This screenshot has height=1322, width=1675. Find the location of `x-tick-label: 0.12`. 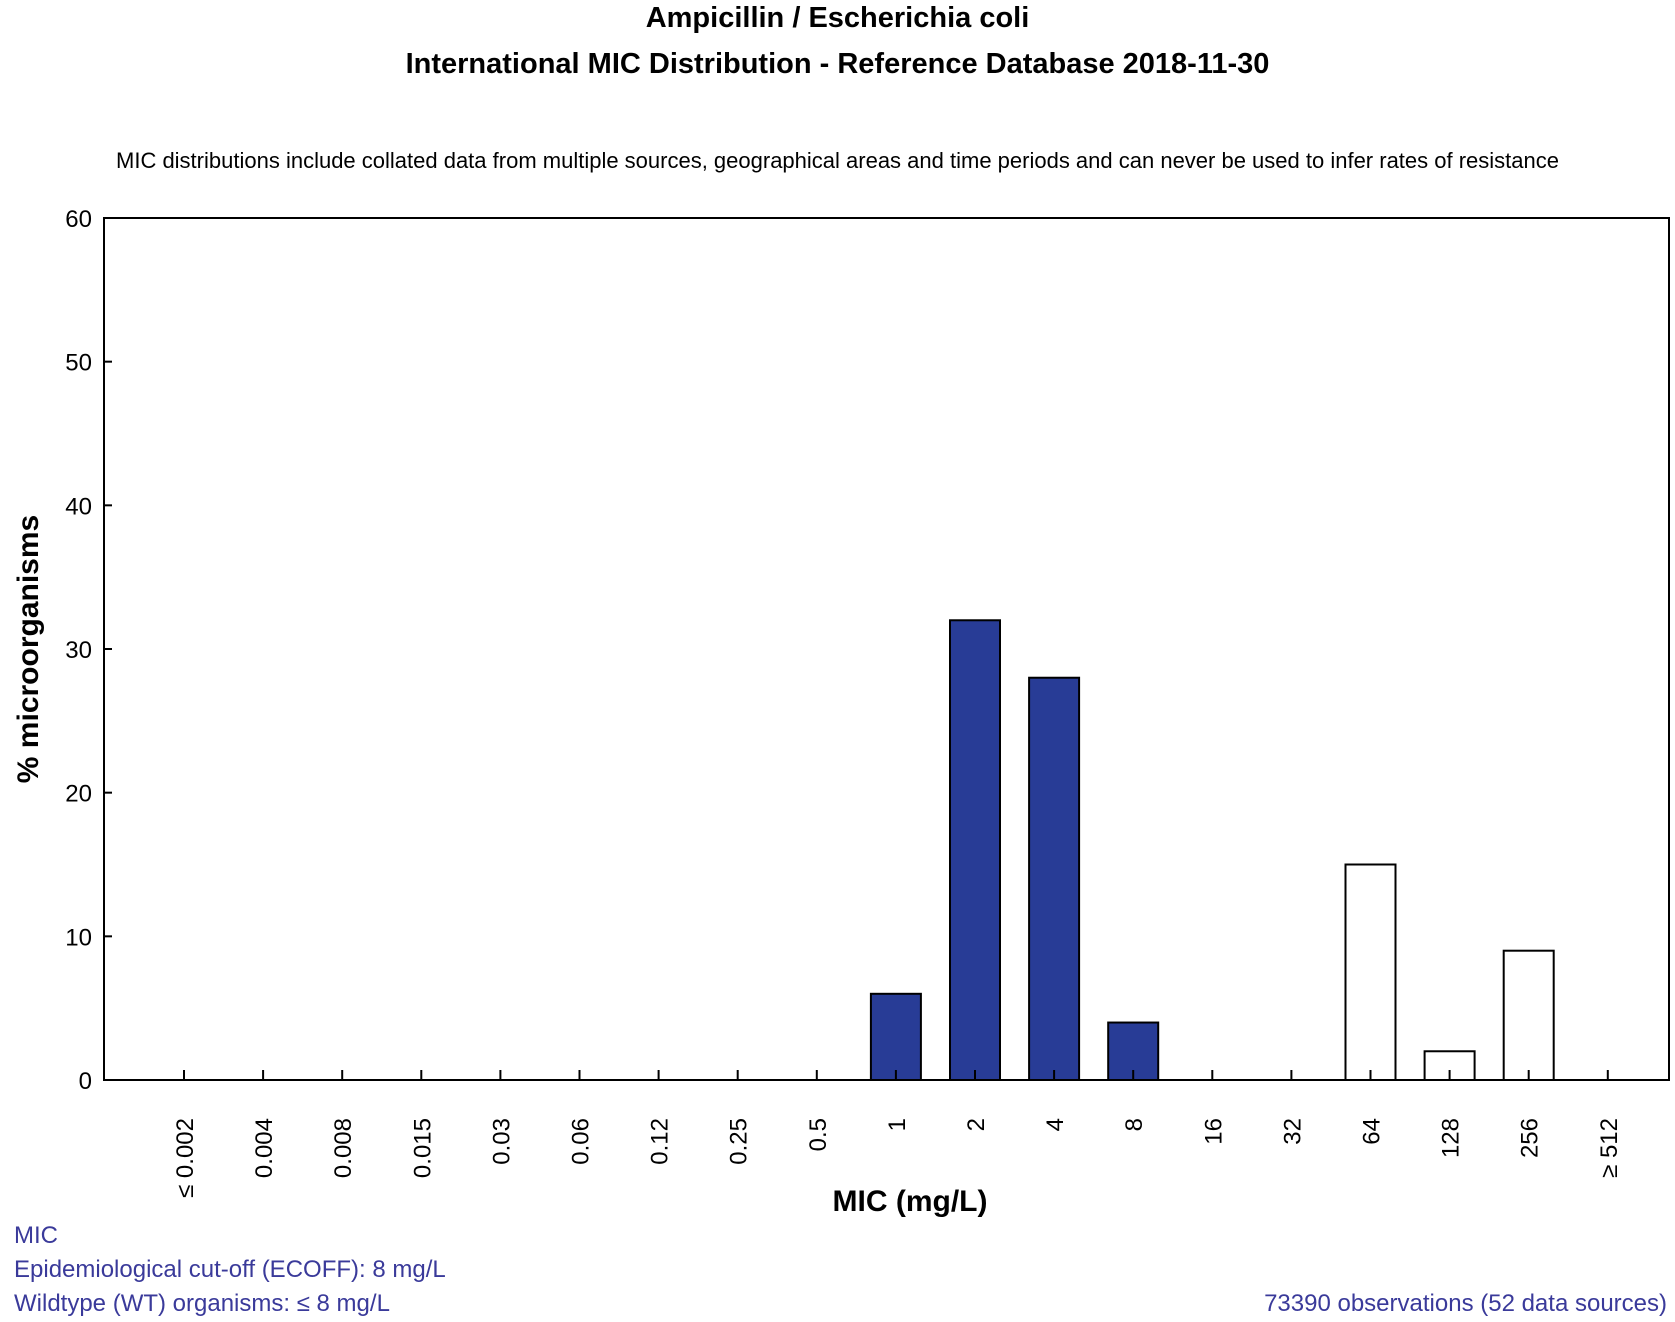

x-tick-label: 0.12 is located at coordinates (660, 1141).